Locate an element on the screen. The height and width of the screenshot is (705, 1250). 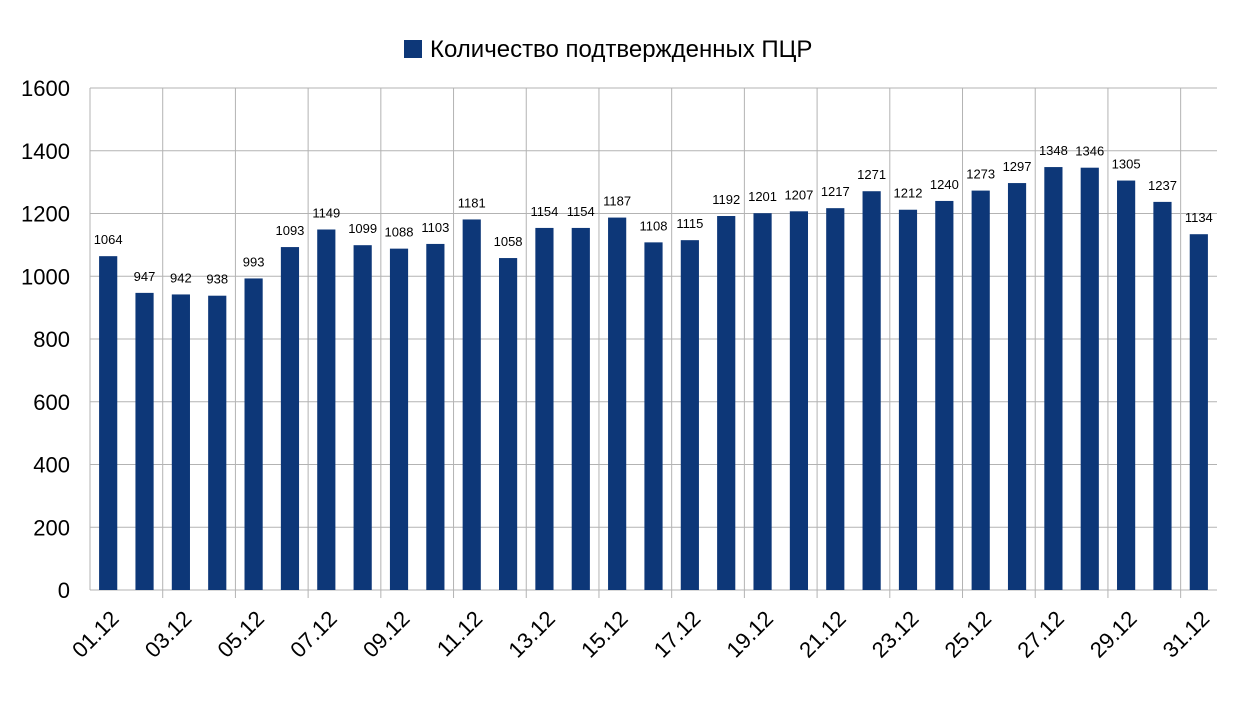
x-tick-label: 09.12 is located at coordinates (386, 634).